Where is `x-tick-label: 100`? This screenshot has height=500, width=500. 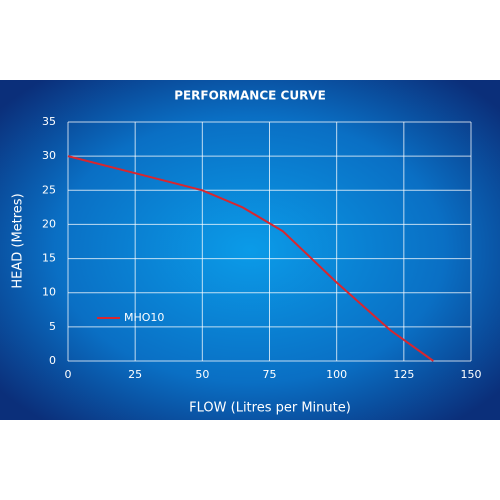
x-tick-label: 100 is located at coordinates (336, 374).